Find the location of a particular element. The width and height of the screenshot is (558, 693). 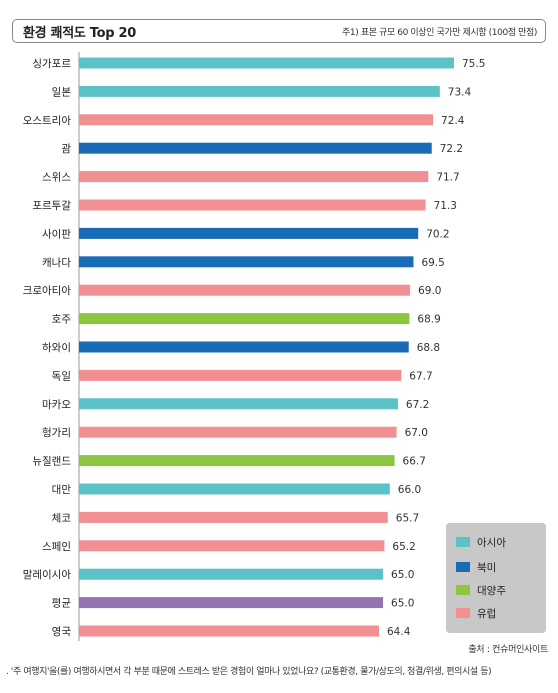

category-label: 뉴질랜드 is located at coordinates (51, 462).